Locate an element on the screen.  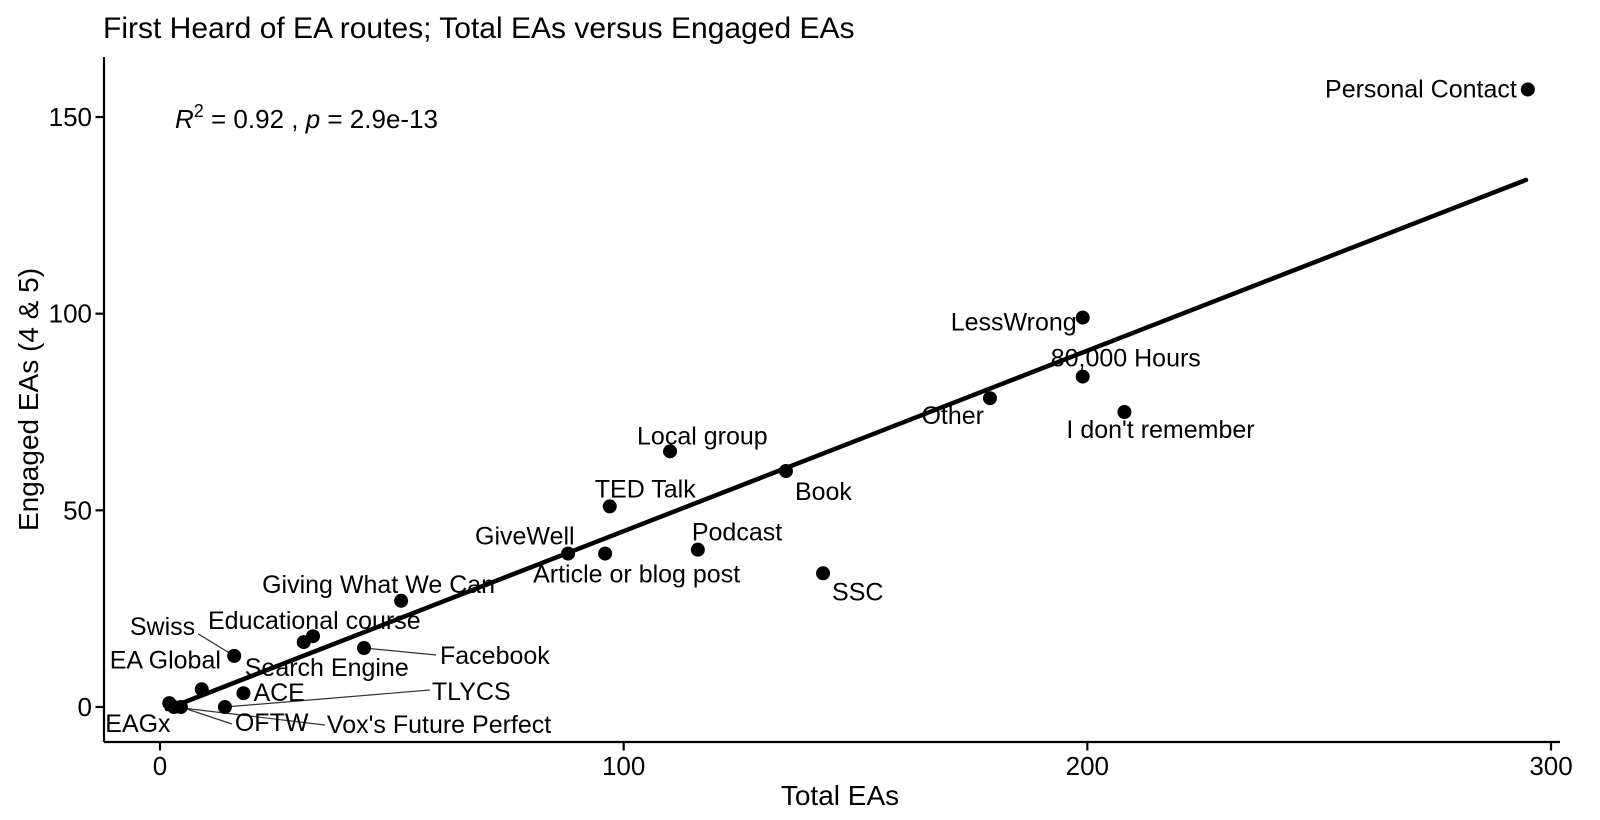
x-tick-label: 100 is located at coordinates (623, 766).